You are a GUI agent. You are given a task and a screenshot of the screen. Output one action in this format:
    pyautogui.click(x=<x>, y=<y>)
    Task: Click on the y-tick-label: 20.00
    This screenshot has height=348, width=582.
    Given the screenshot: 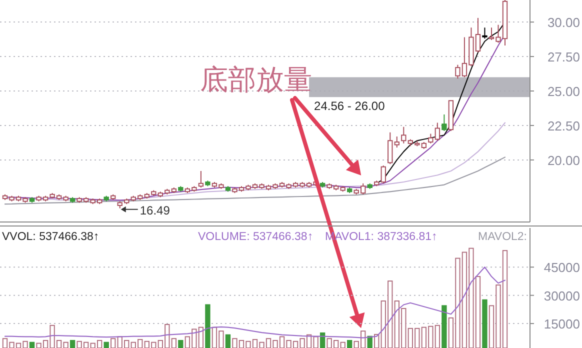 What is the action you would take?
    pyautogui.click(x=563, y=160)
    